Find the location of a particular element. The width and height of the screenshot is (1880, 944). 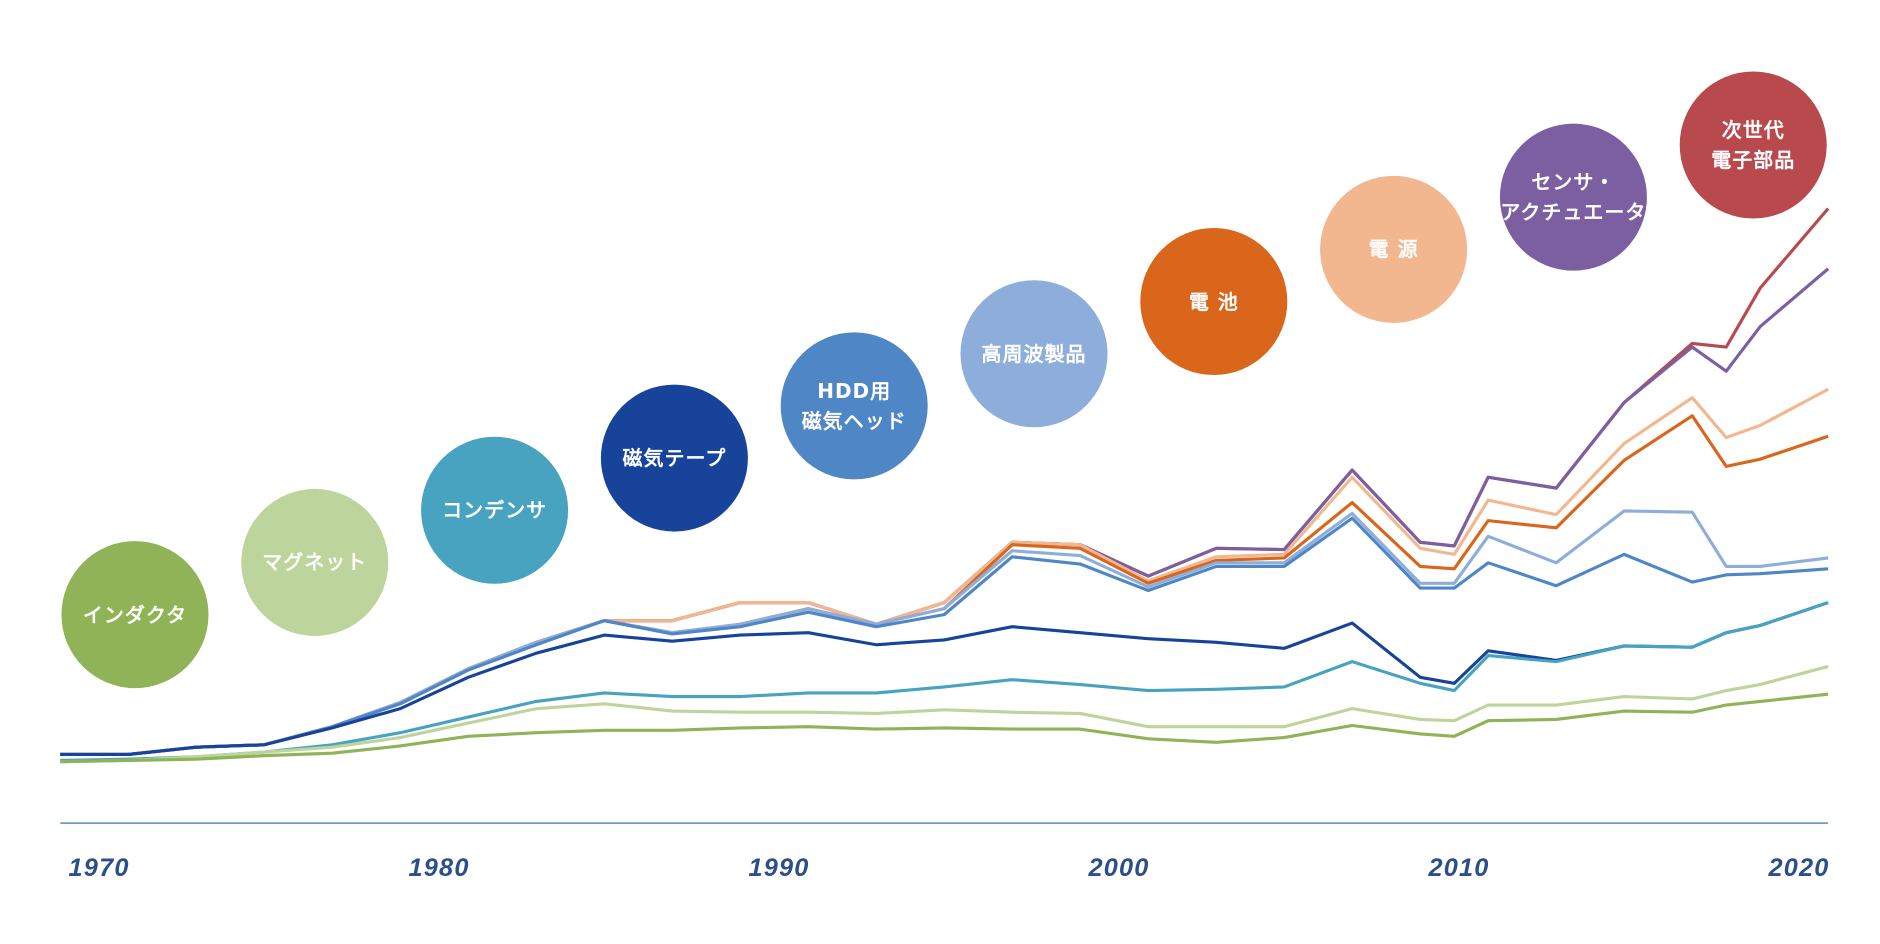

legend-label: コンデンサ is located at coordinates (495, 510).